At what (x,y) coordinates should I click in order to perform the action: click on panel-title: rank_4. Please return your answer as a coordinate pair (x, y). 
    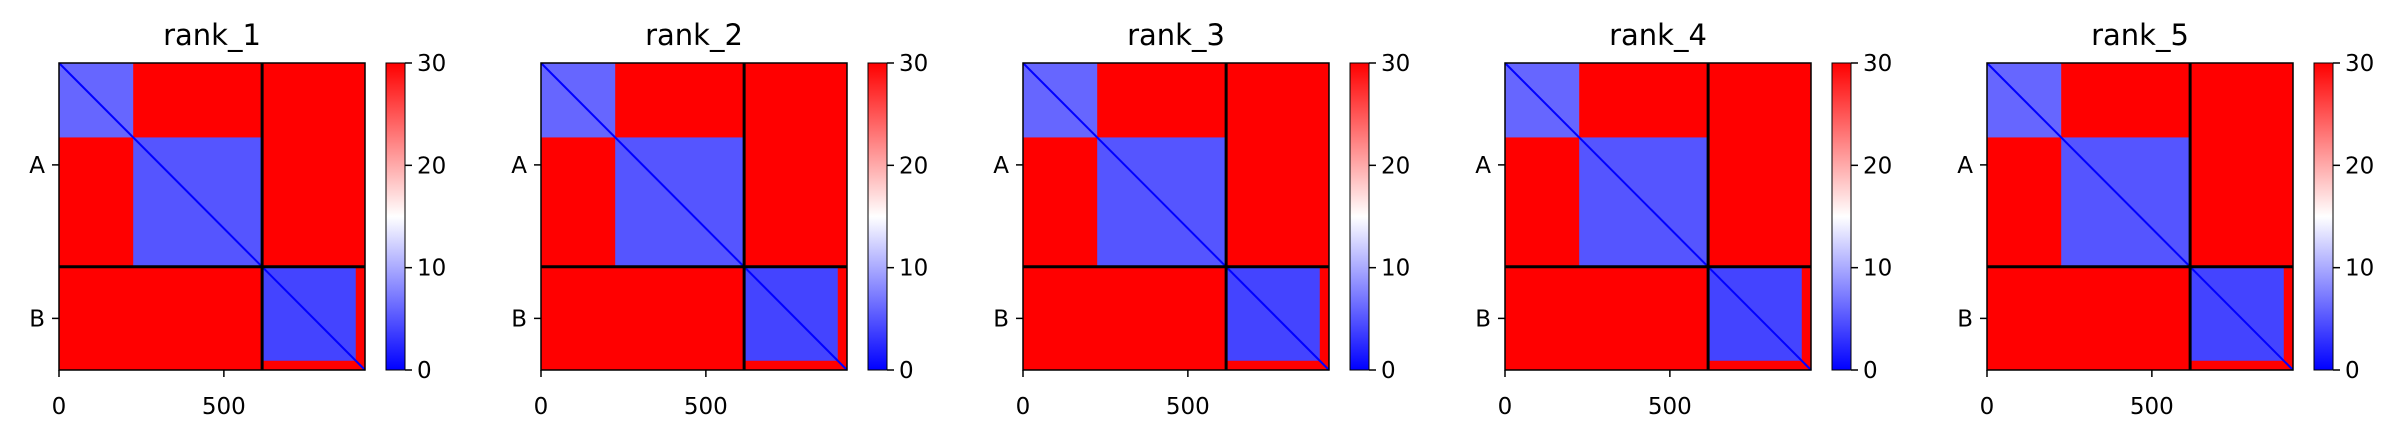
    Looking at the image, I should click on (1658, 35).